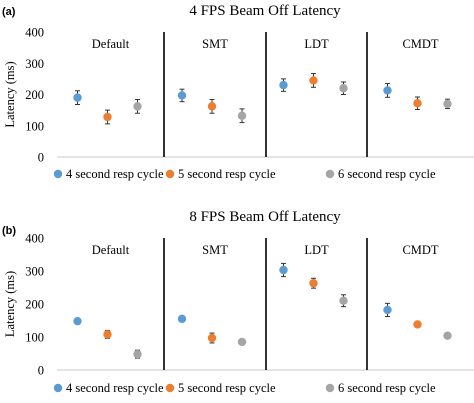 This screenshot has width=474, height=403. Describe the element at coordinates (9, 231) in the screenshot. I see `panel-tag: (b)` at that location.